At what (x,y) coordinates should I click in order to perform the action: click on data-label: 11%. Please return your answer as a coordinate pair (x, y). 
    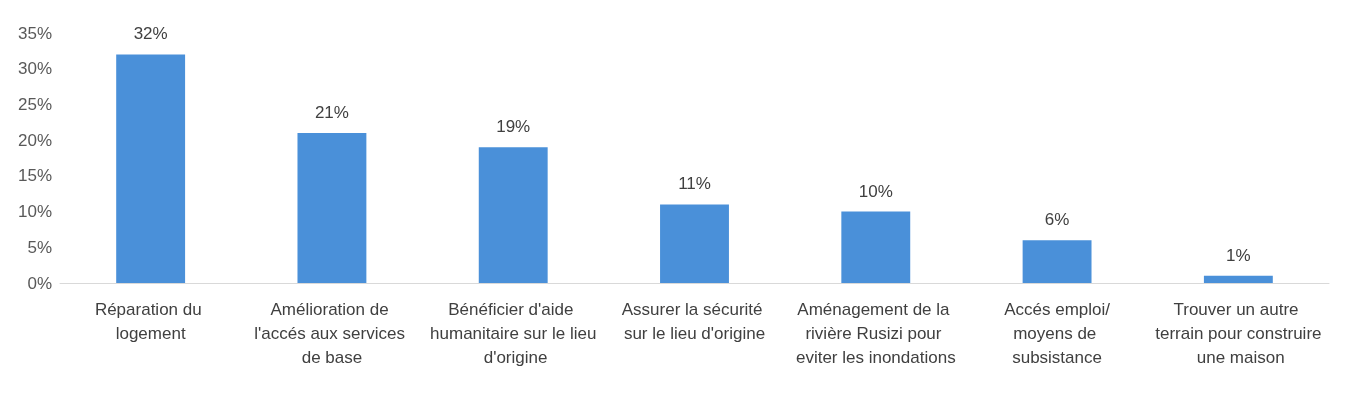
    Looking at the image, I should click on (694, 184).